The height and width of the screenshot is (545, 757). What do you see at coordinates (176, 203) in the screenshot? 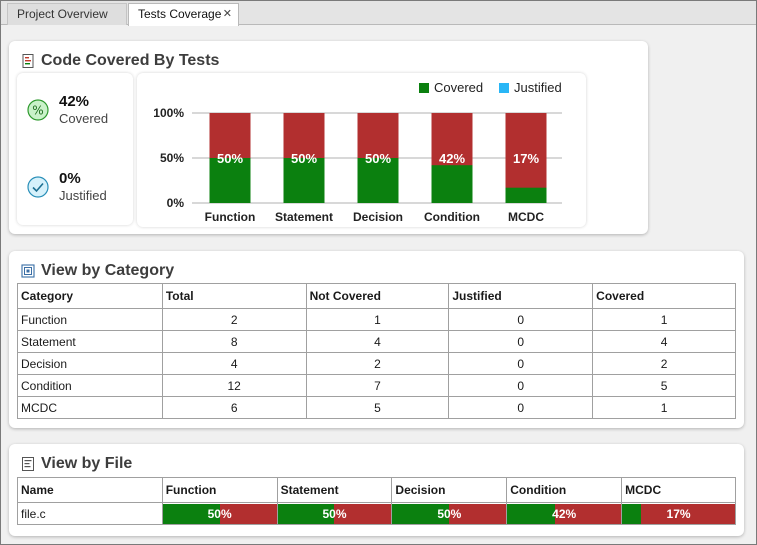
I see `y-tick-label: 0%` at bounding box center [176, 203].